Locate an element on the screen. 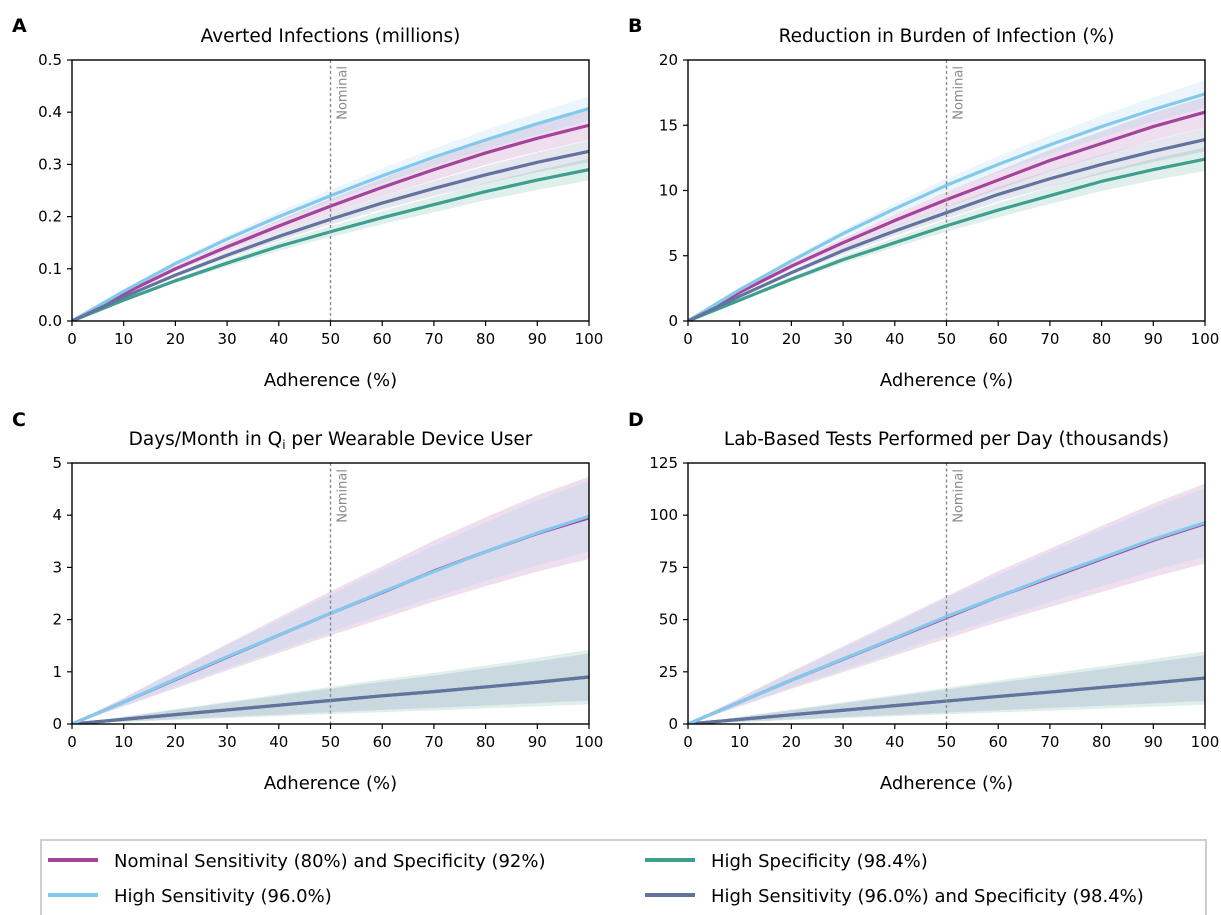 The width and height of the screenshot is (1221, 915). panel-title: Reduction in Burden of Infection (%) is located at coordinates (947, 36).